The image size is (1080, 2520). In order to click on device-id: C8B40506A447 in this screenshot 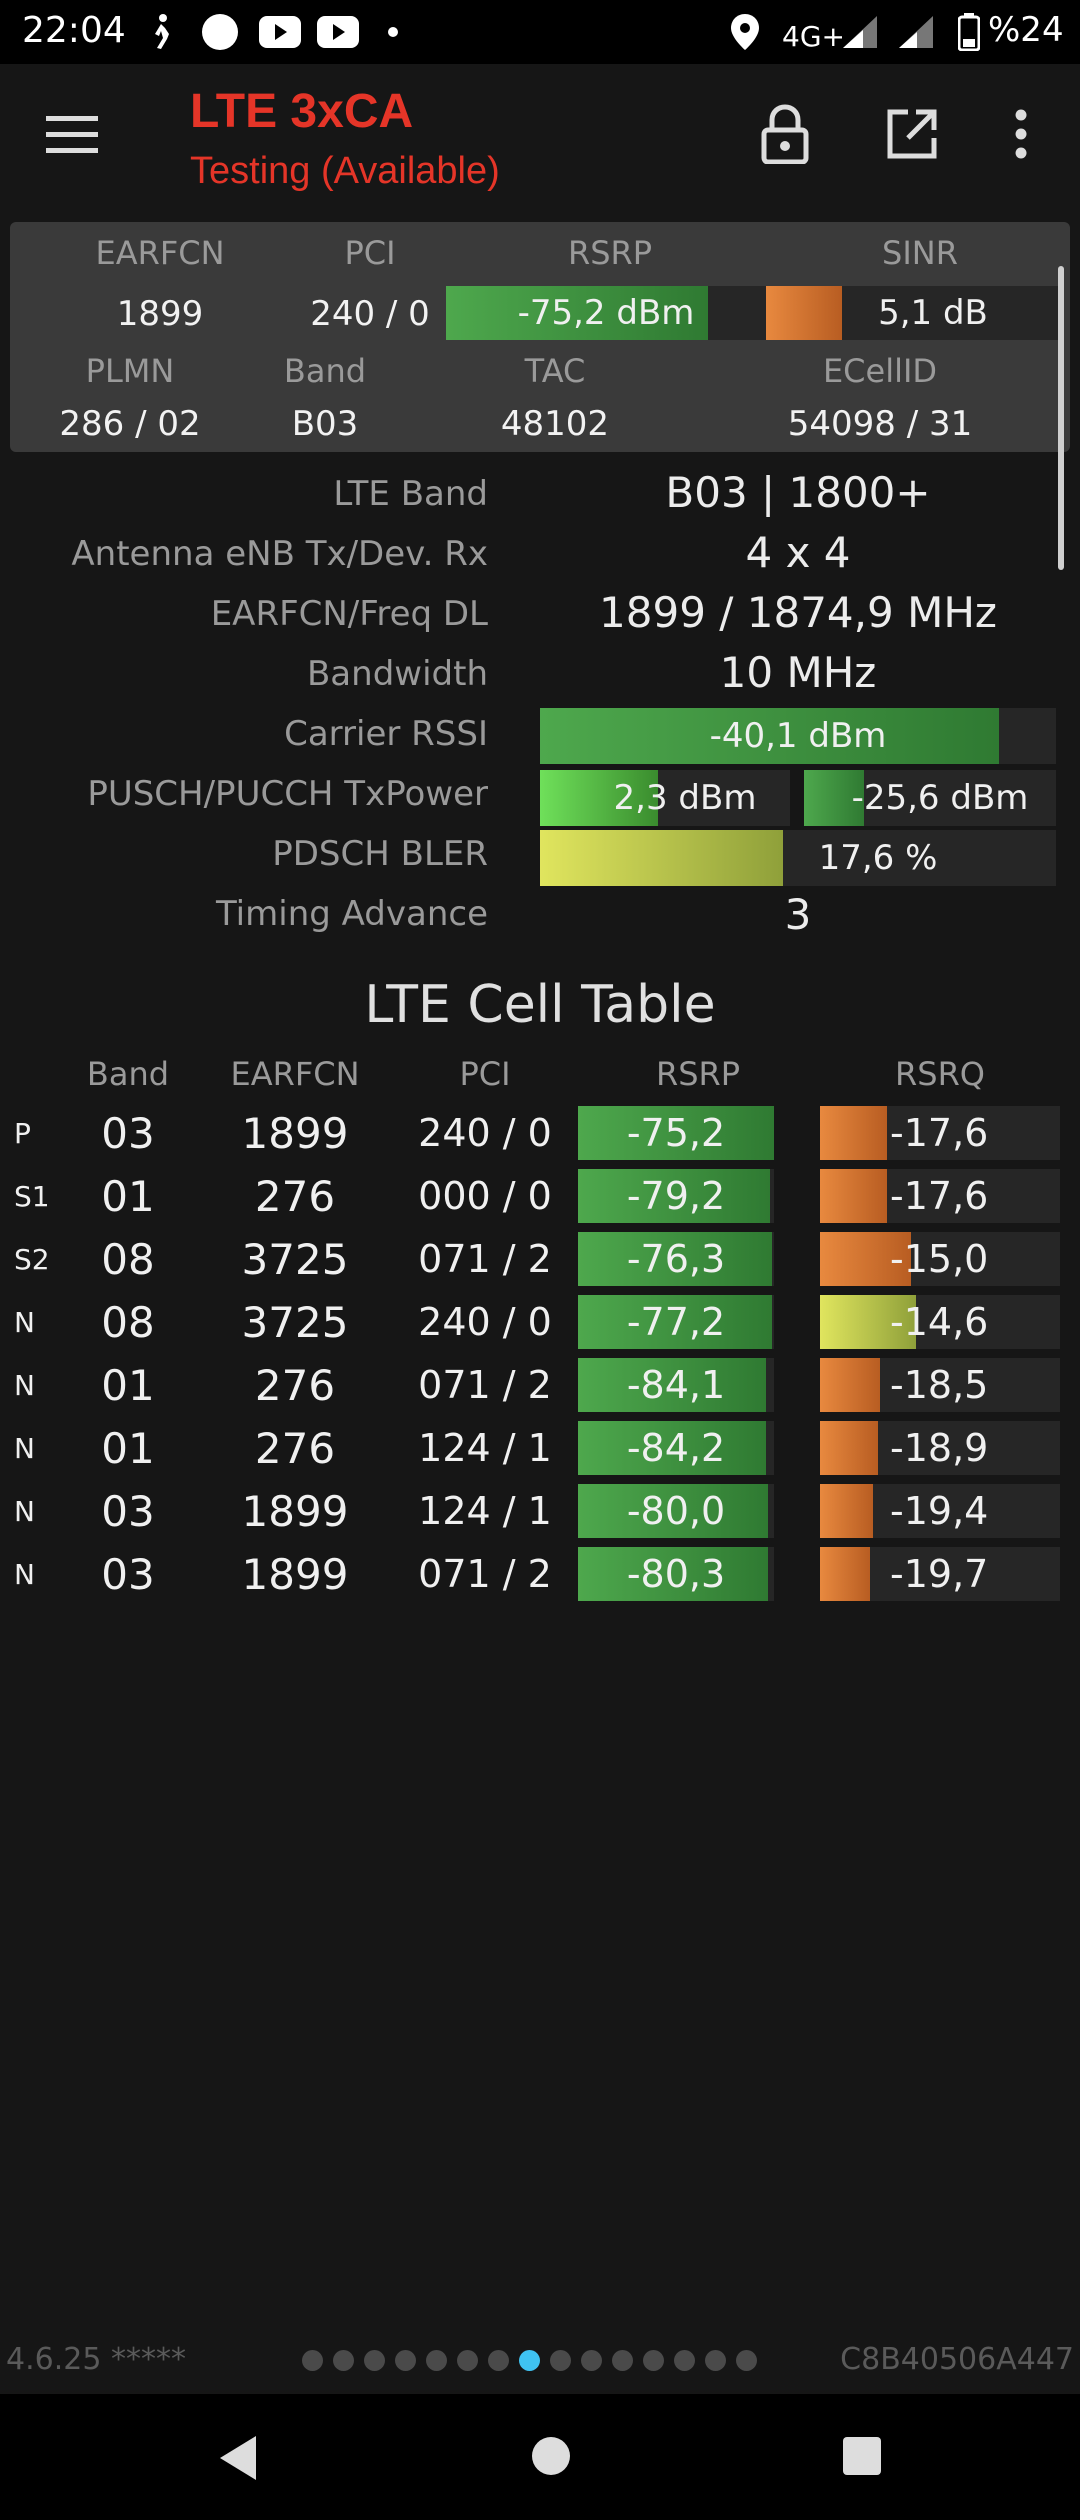, I will do `click(957, 2359)`.